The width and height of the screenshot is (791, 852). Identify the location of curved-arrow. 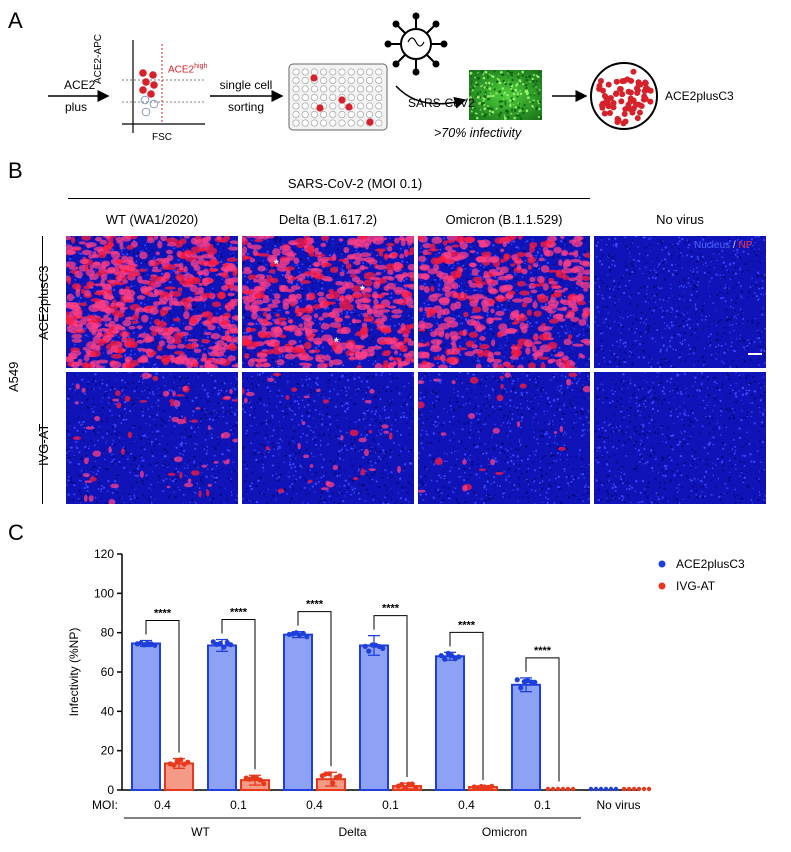
(431, 97).